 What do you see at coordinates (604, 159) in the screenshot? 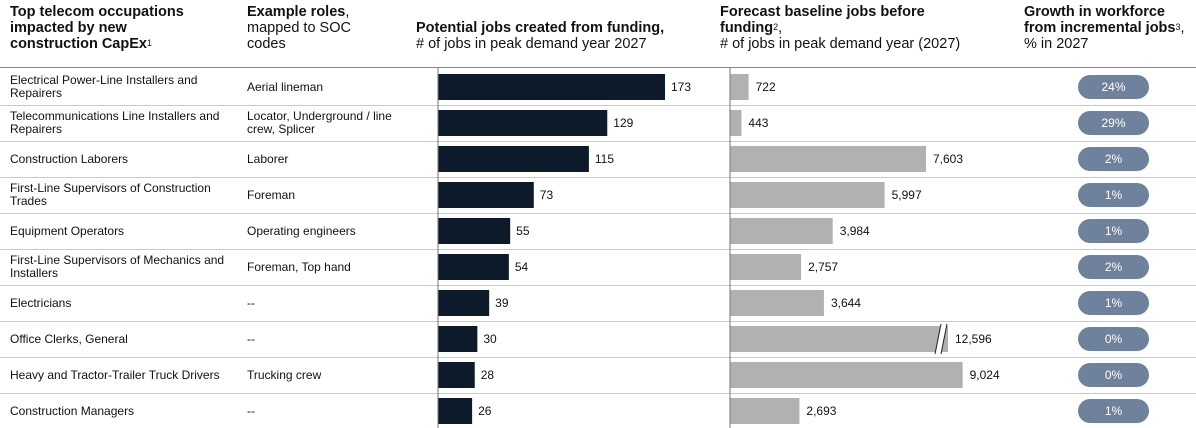
I see `funding-value-label: 115` at bounding box center [604, 159].